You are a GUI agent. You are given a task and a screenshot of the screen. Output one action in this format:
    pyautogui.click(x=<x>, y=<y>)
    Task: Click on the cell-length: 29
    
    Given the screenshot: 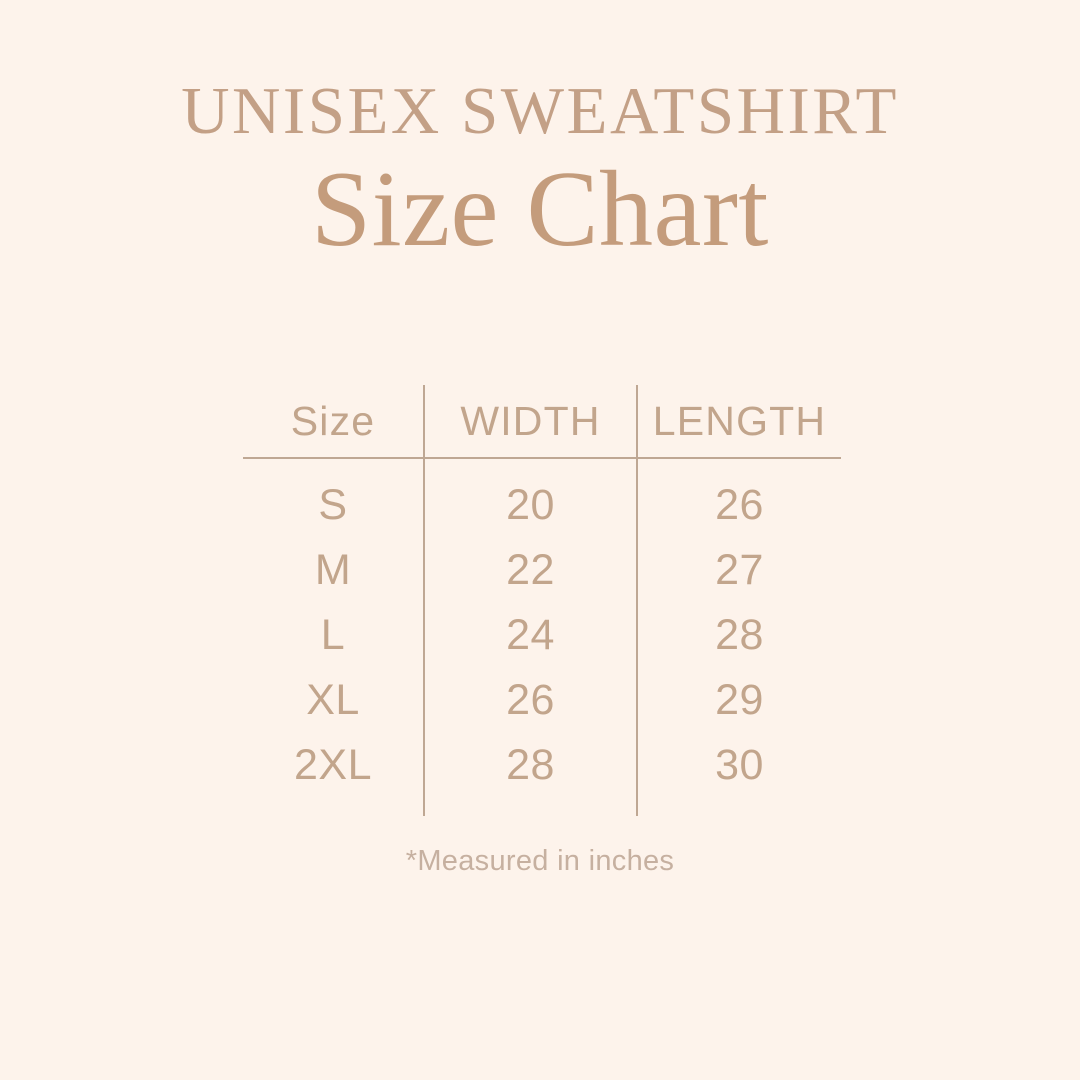 What is the action you would take?
    pyautogui.click(x=738, y=700)
    